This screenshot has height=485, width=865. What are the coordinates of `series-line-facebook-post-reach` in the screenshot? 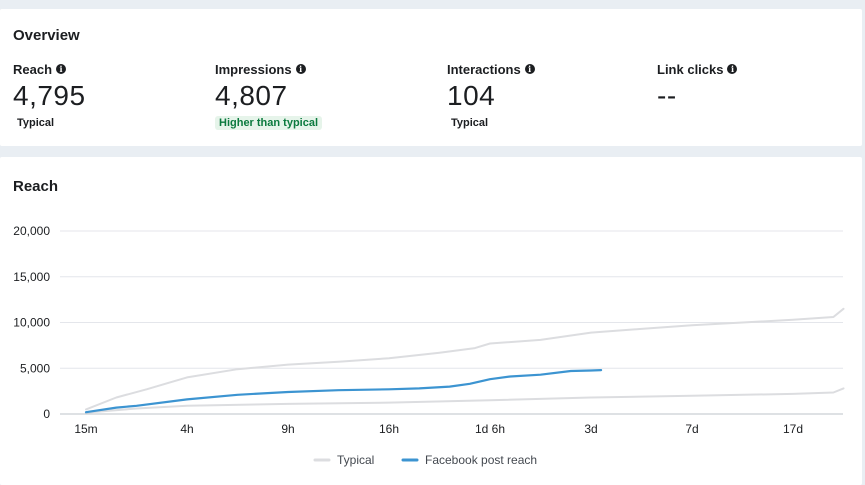 It's located at (343, 391).